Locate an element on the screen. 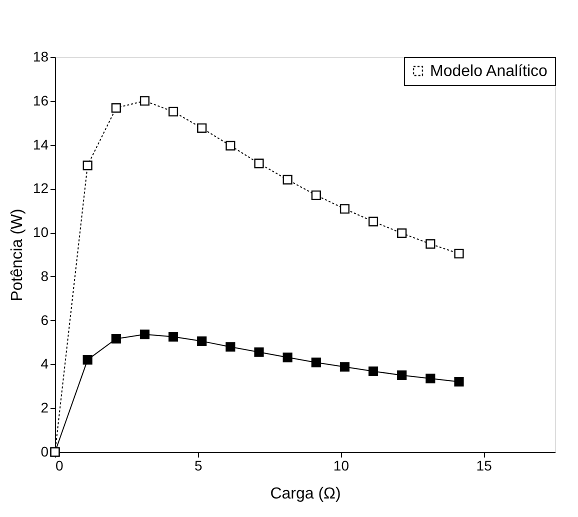 The width and height of the screenshot is (578, 517). x-tick-label: 0 is located at coordinates (60, 466).